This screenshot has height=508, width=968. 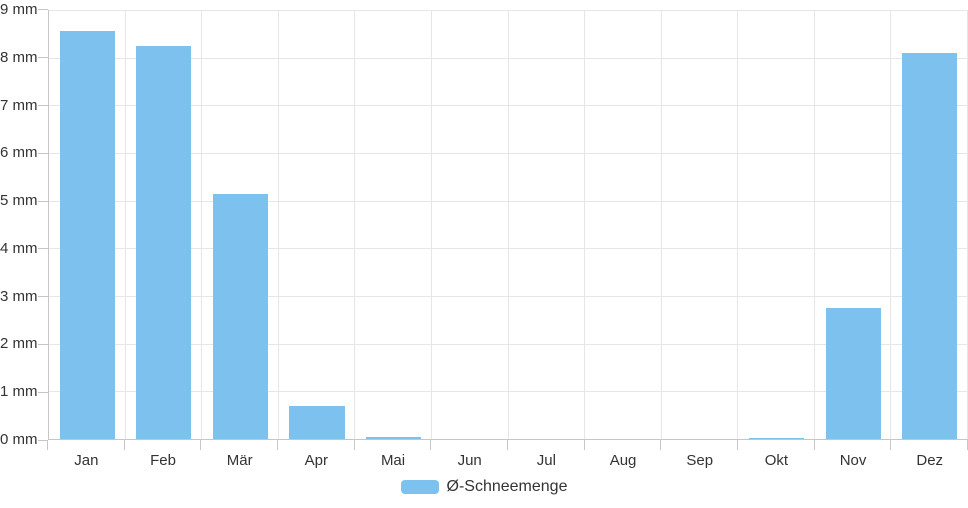 What do you see at coordinates (700, 224) in the screenshot?
I see `bar-slot-sep` at bounding box center [700, 224].